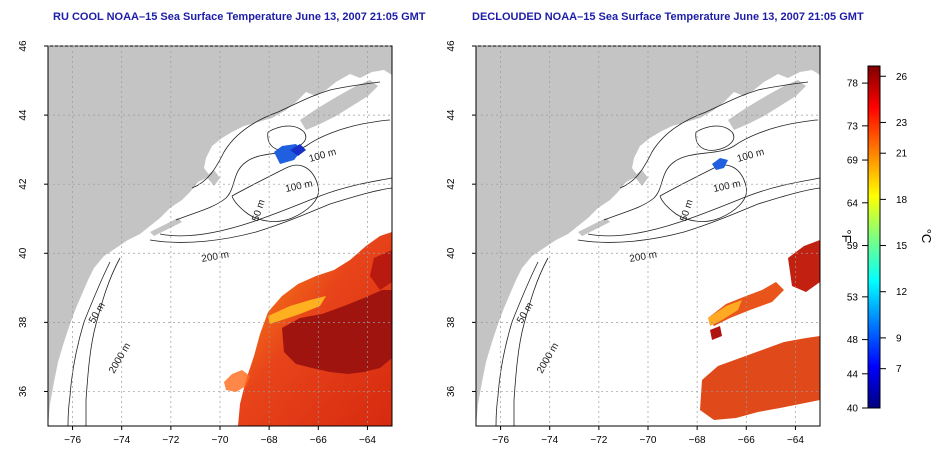 Image resolution: width=950 pixels, height=475 pixels. What do you see at coordinates (853, 84) in the screenshot?
I see `colorbar-f-label: 78` at bounding box center [853, 84].